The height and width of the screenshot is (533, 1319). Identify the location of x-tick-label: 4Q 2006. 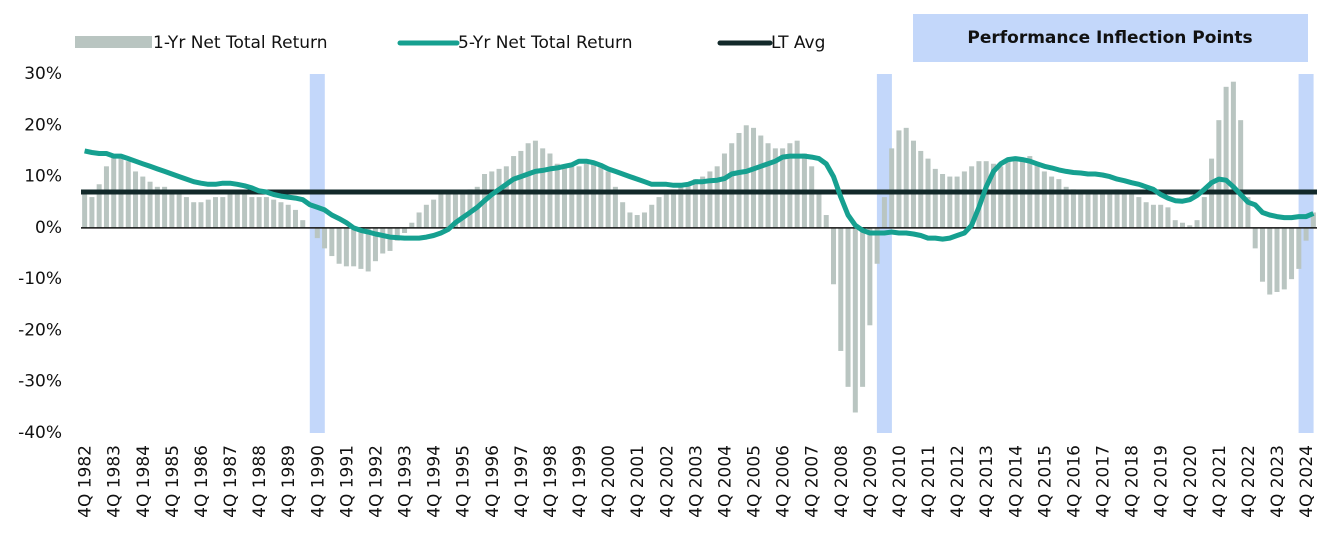
(784, 481).